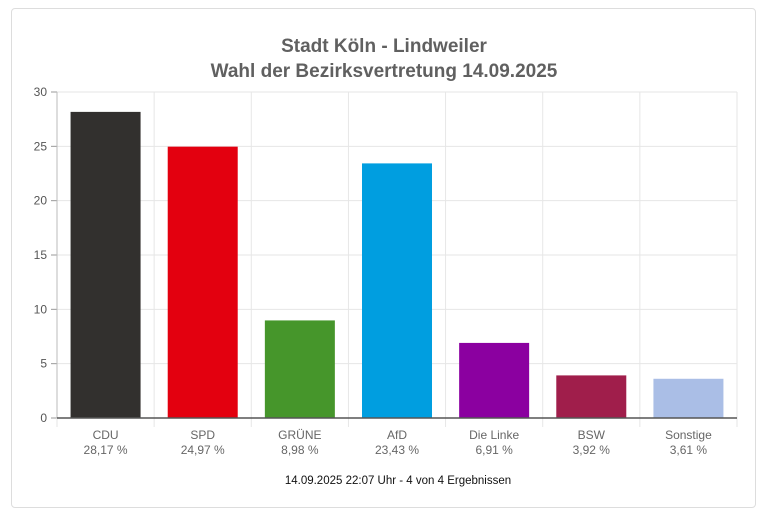  What do you see at coordinates (494, 380) in the screenshot?
I see `bar-die-linke` at bounding box center [494, 380].